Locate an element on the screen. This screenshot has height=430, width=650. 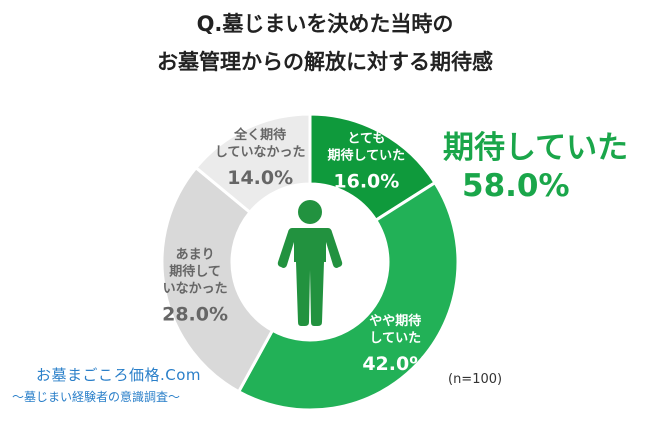
chart-title-line1: Q.墓じまいを決めた当時の is located at coordinates (325, 24).